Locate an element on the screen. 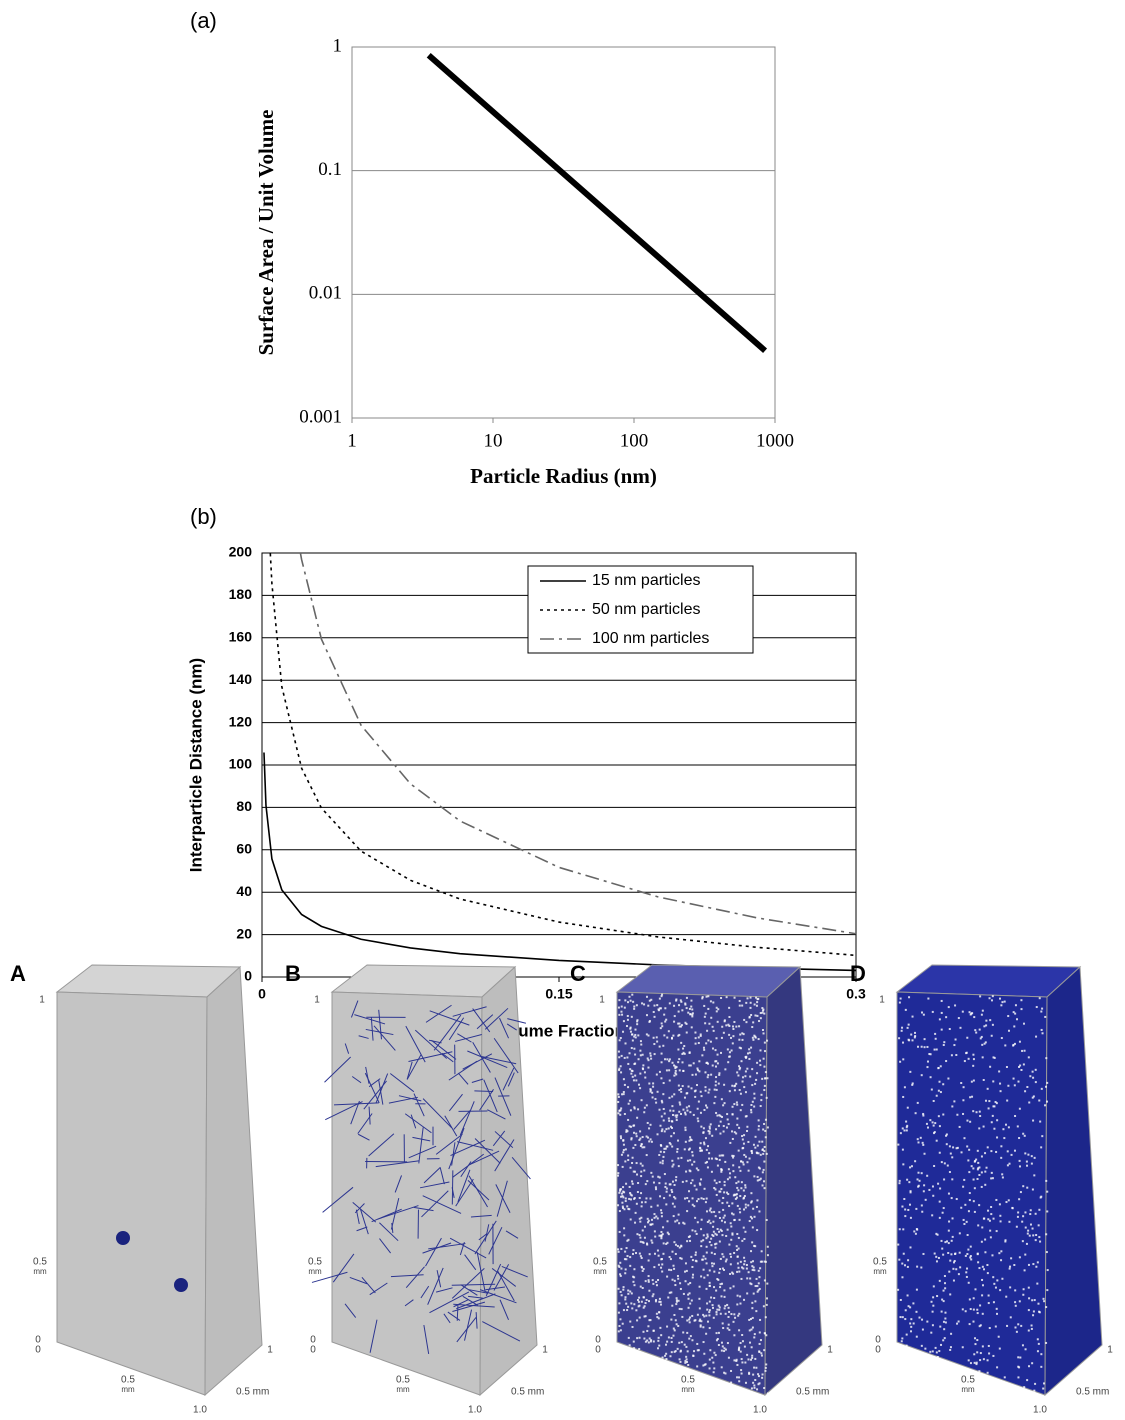 The image size is (1125, 1420). axis-label: 0.5 is located at coordinates (40, 1262).